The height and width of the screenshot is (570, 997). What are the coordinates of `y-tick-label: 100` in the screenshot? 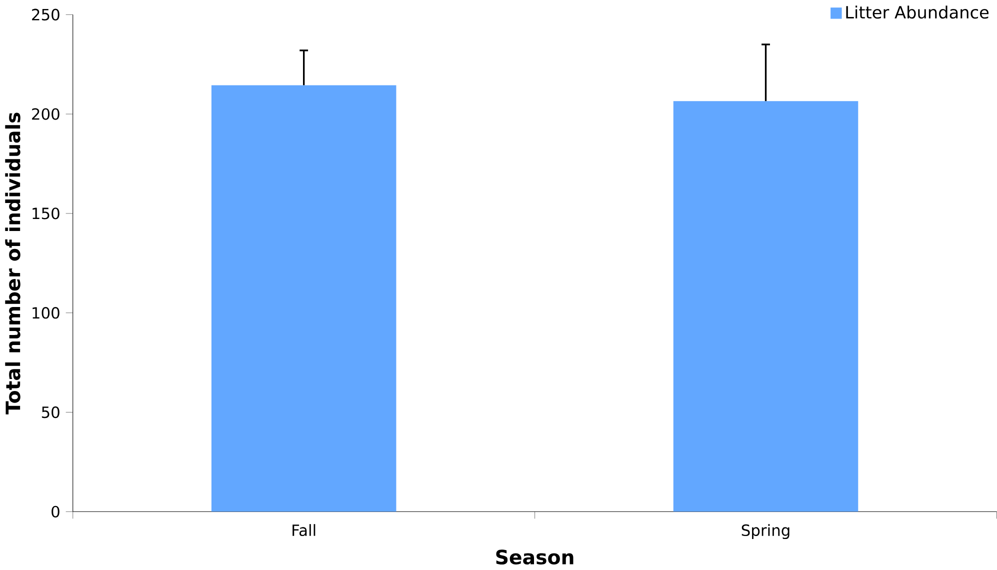 It's located at (46, 313).